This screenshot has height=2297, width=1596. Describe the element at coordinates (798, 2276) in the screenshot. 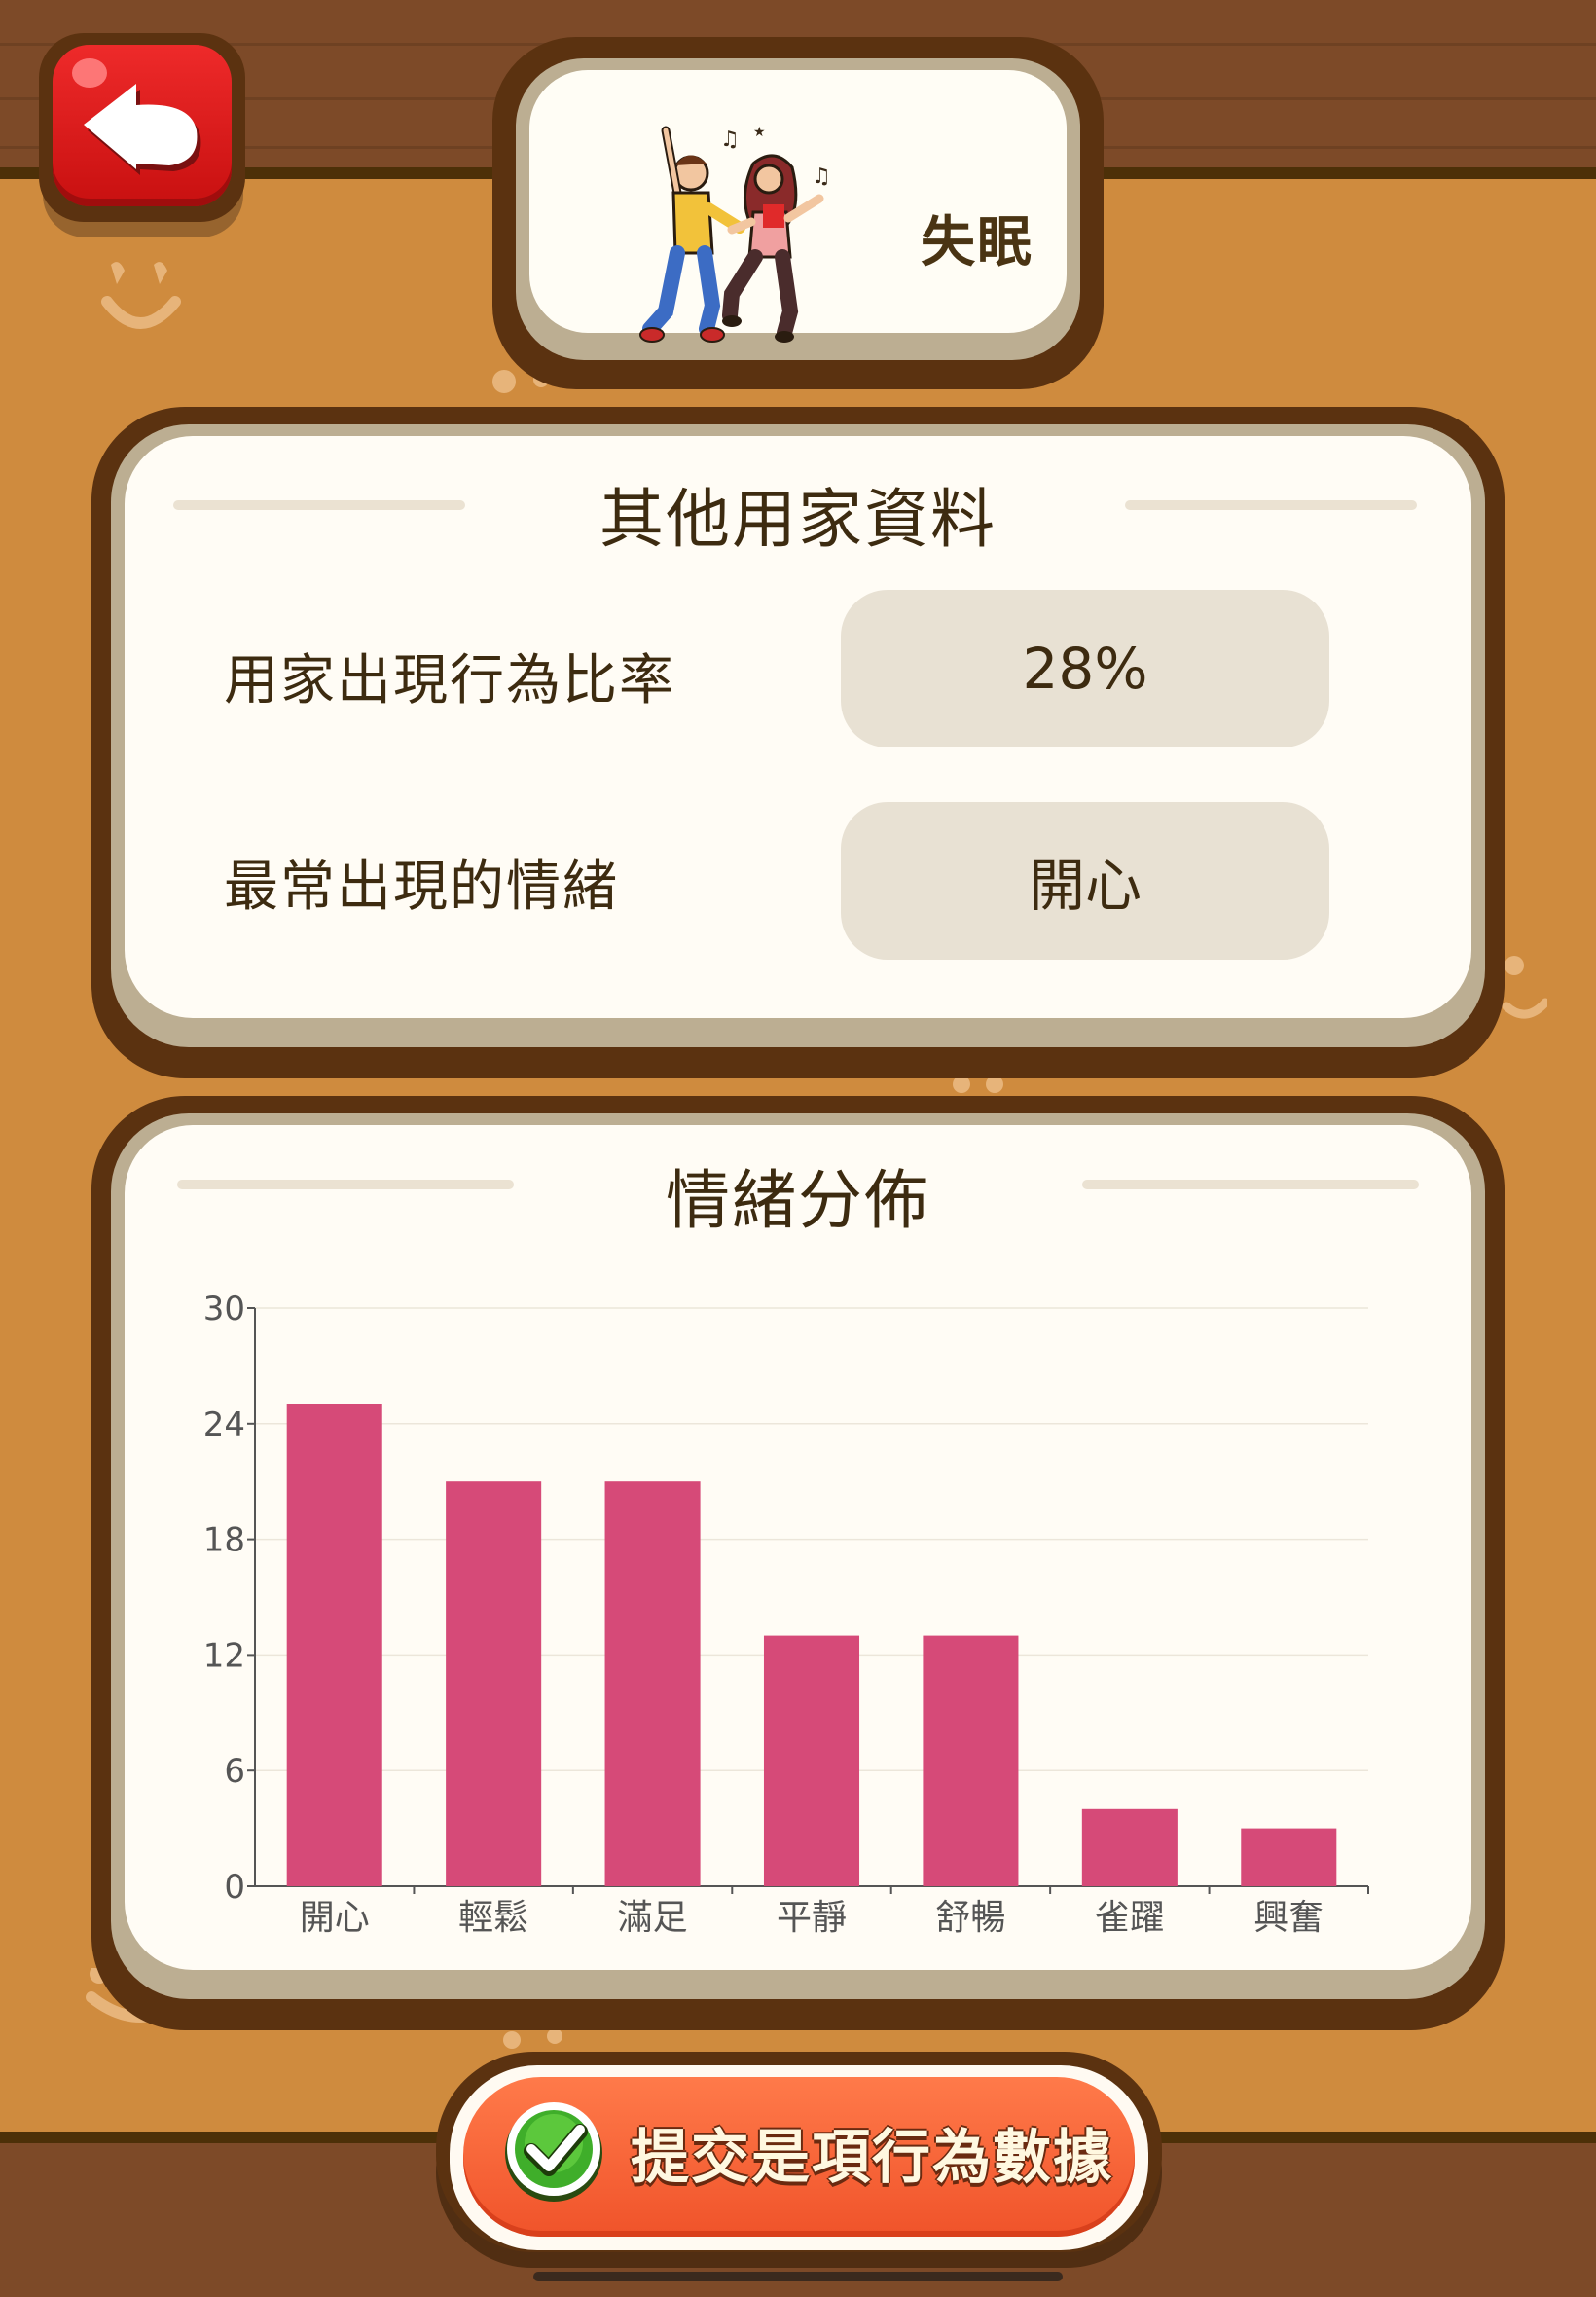

I see `home-indicator` at that location.